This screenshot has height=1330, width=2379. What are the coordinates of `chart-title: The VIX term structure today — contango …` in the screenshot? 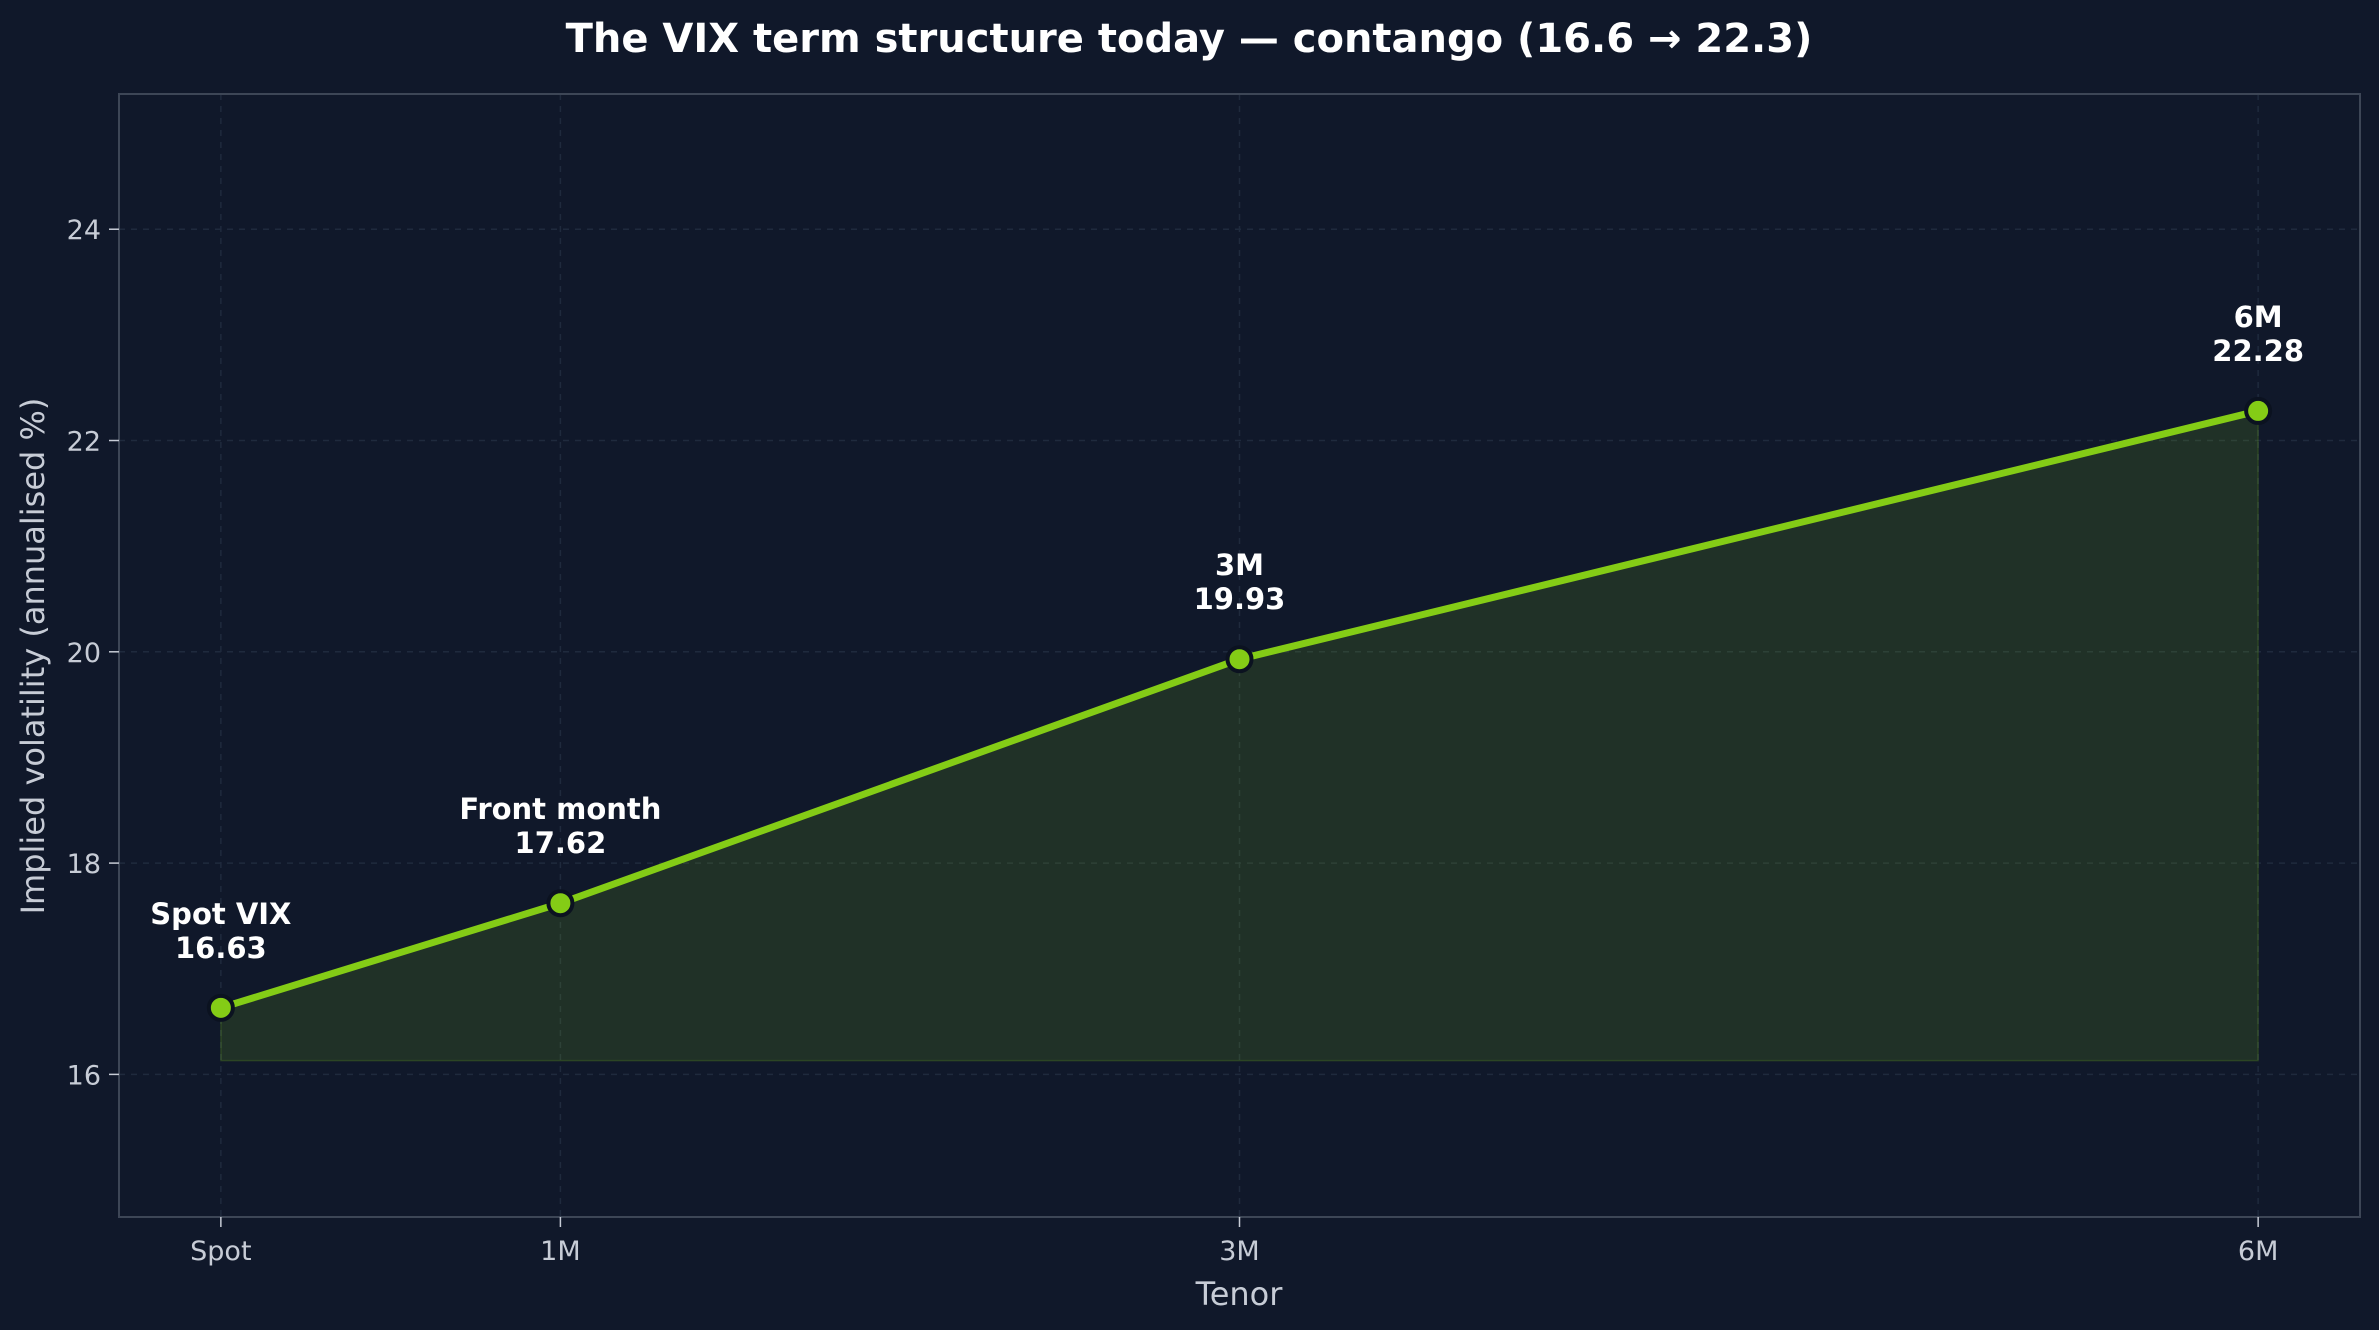 It's located at (1189, 39).